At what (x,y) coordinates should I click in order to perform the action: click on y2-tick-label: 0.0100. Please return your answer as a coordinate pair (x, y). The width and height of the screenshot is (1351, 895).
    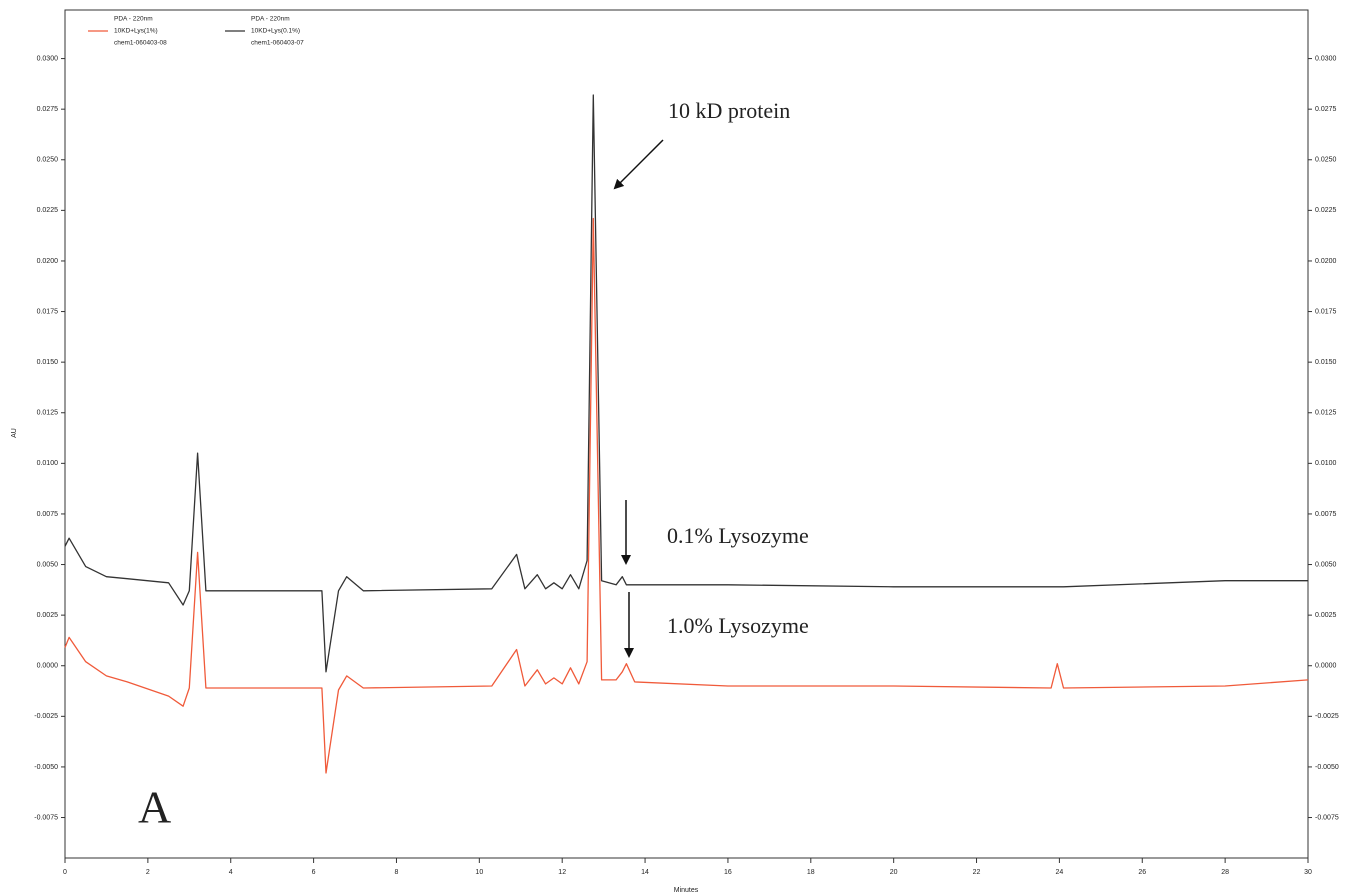
    Looking at the image, I should click on (1326, 463).